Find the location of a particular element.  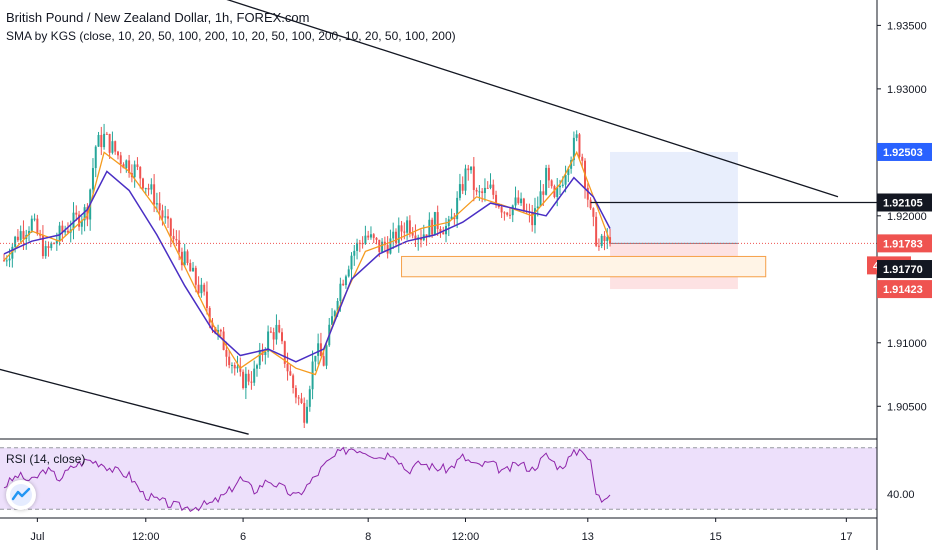

y-tick-label: 1.90500 is located at coordinates (907, 407).